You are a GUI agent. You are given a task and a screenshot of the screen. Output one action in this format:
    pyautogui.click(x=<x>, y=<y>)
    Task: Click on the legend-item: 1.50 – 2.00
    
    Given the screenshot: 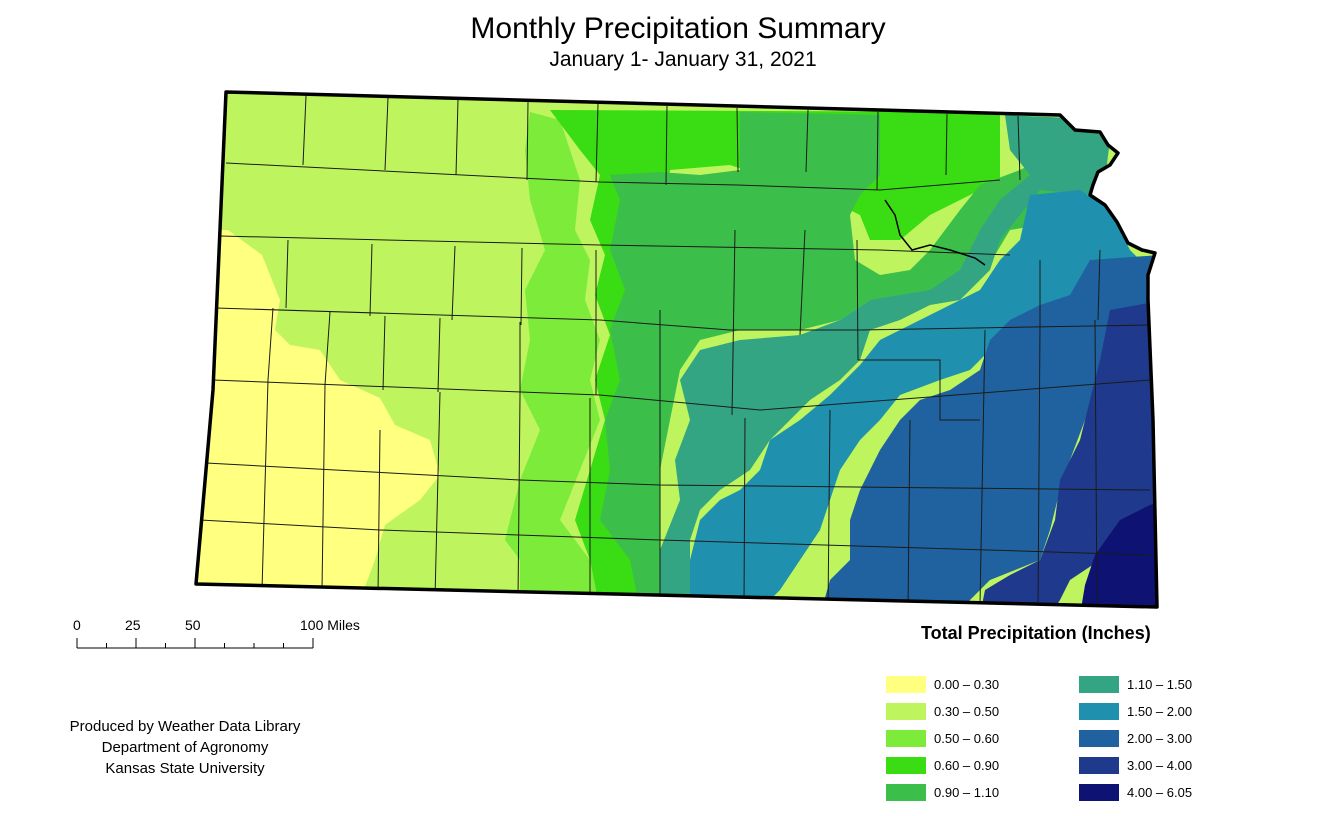 What is the action you would take?
    pyautogui.click(x=1135, y=711)
    